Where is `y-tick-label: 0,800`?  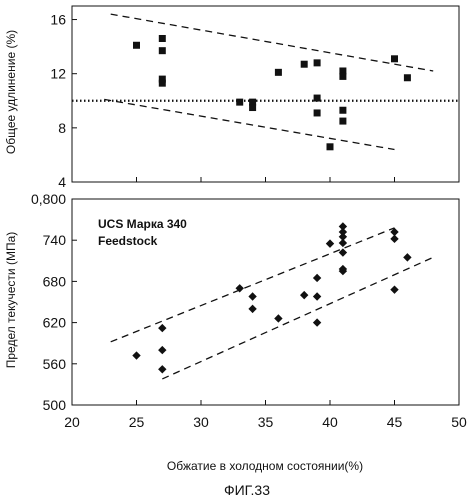
y-tick-label: 0,800 is located at coordinates (48, 199).